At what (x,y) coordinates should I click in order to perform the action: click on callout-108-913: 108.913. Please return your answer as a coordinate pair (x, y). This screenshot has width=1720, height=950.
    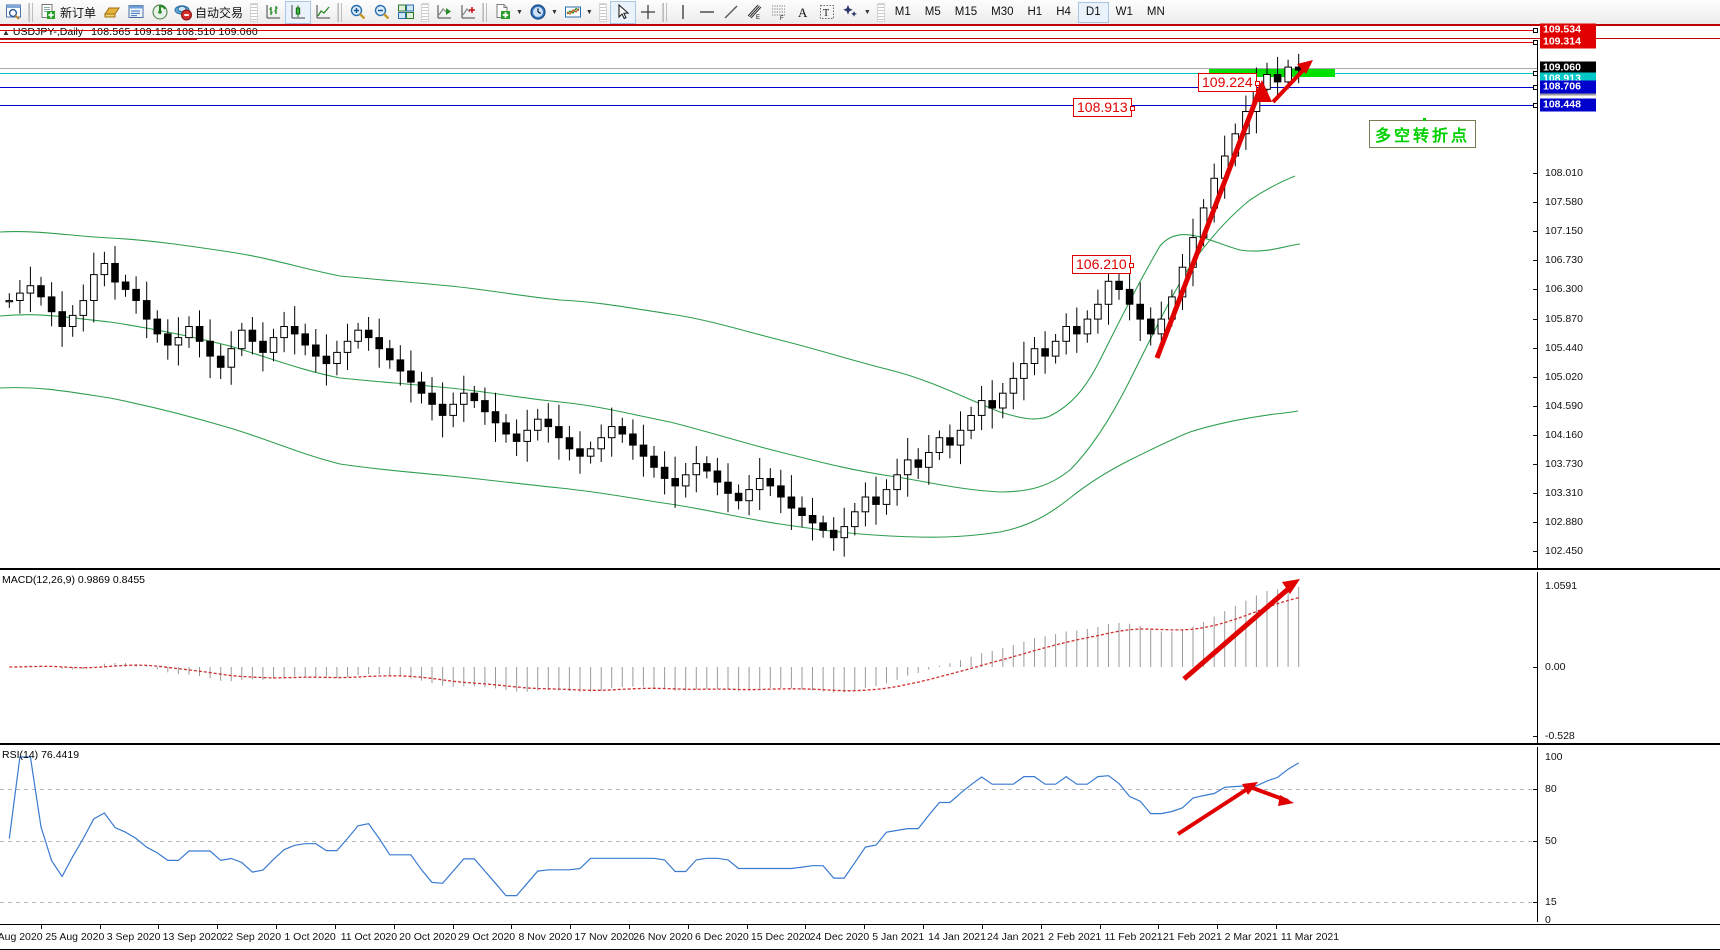
    Looking at the image, I should click on (1104, 107).